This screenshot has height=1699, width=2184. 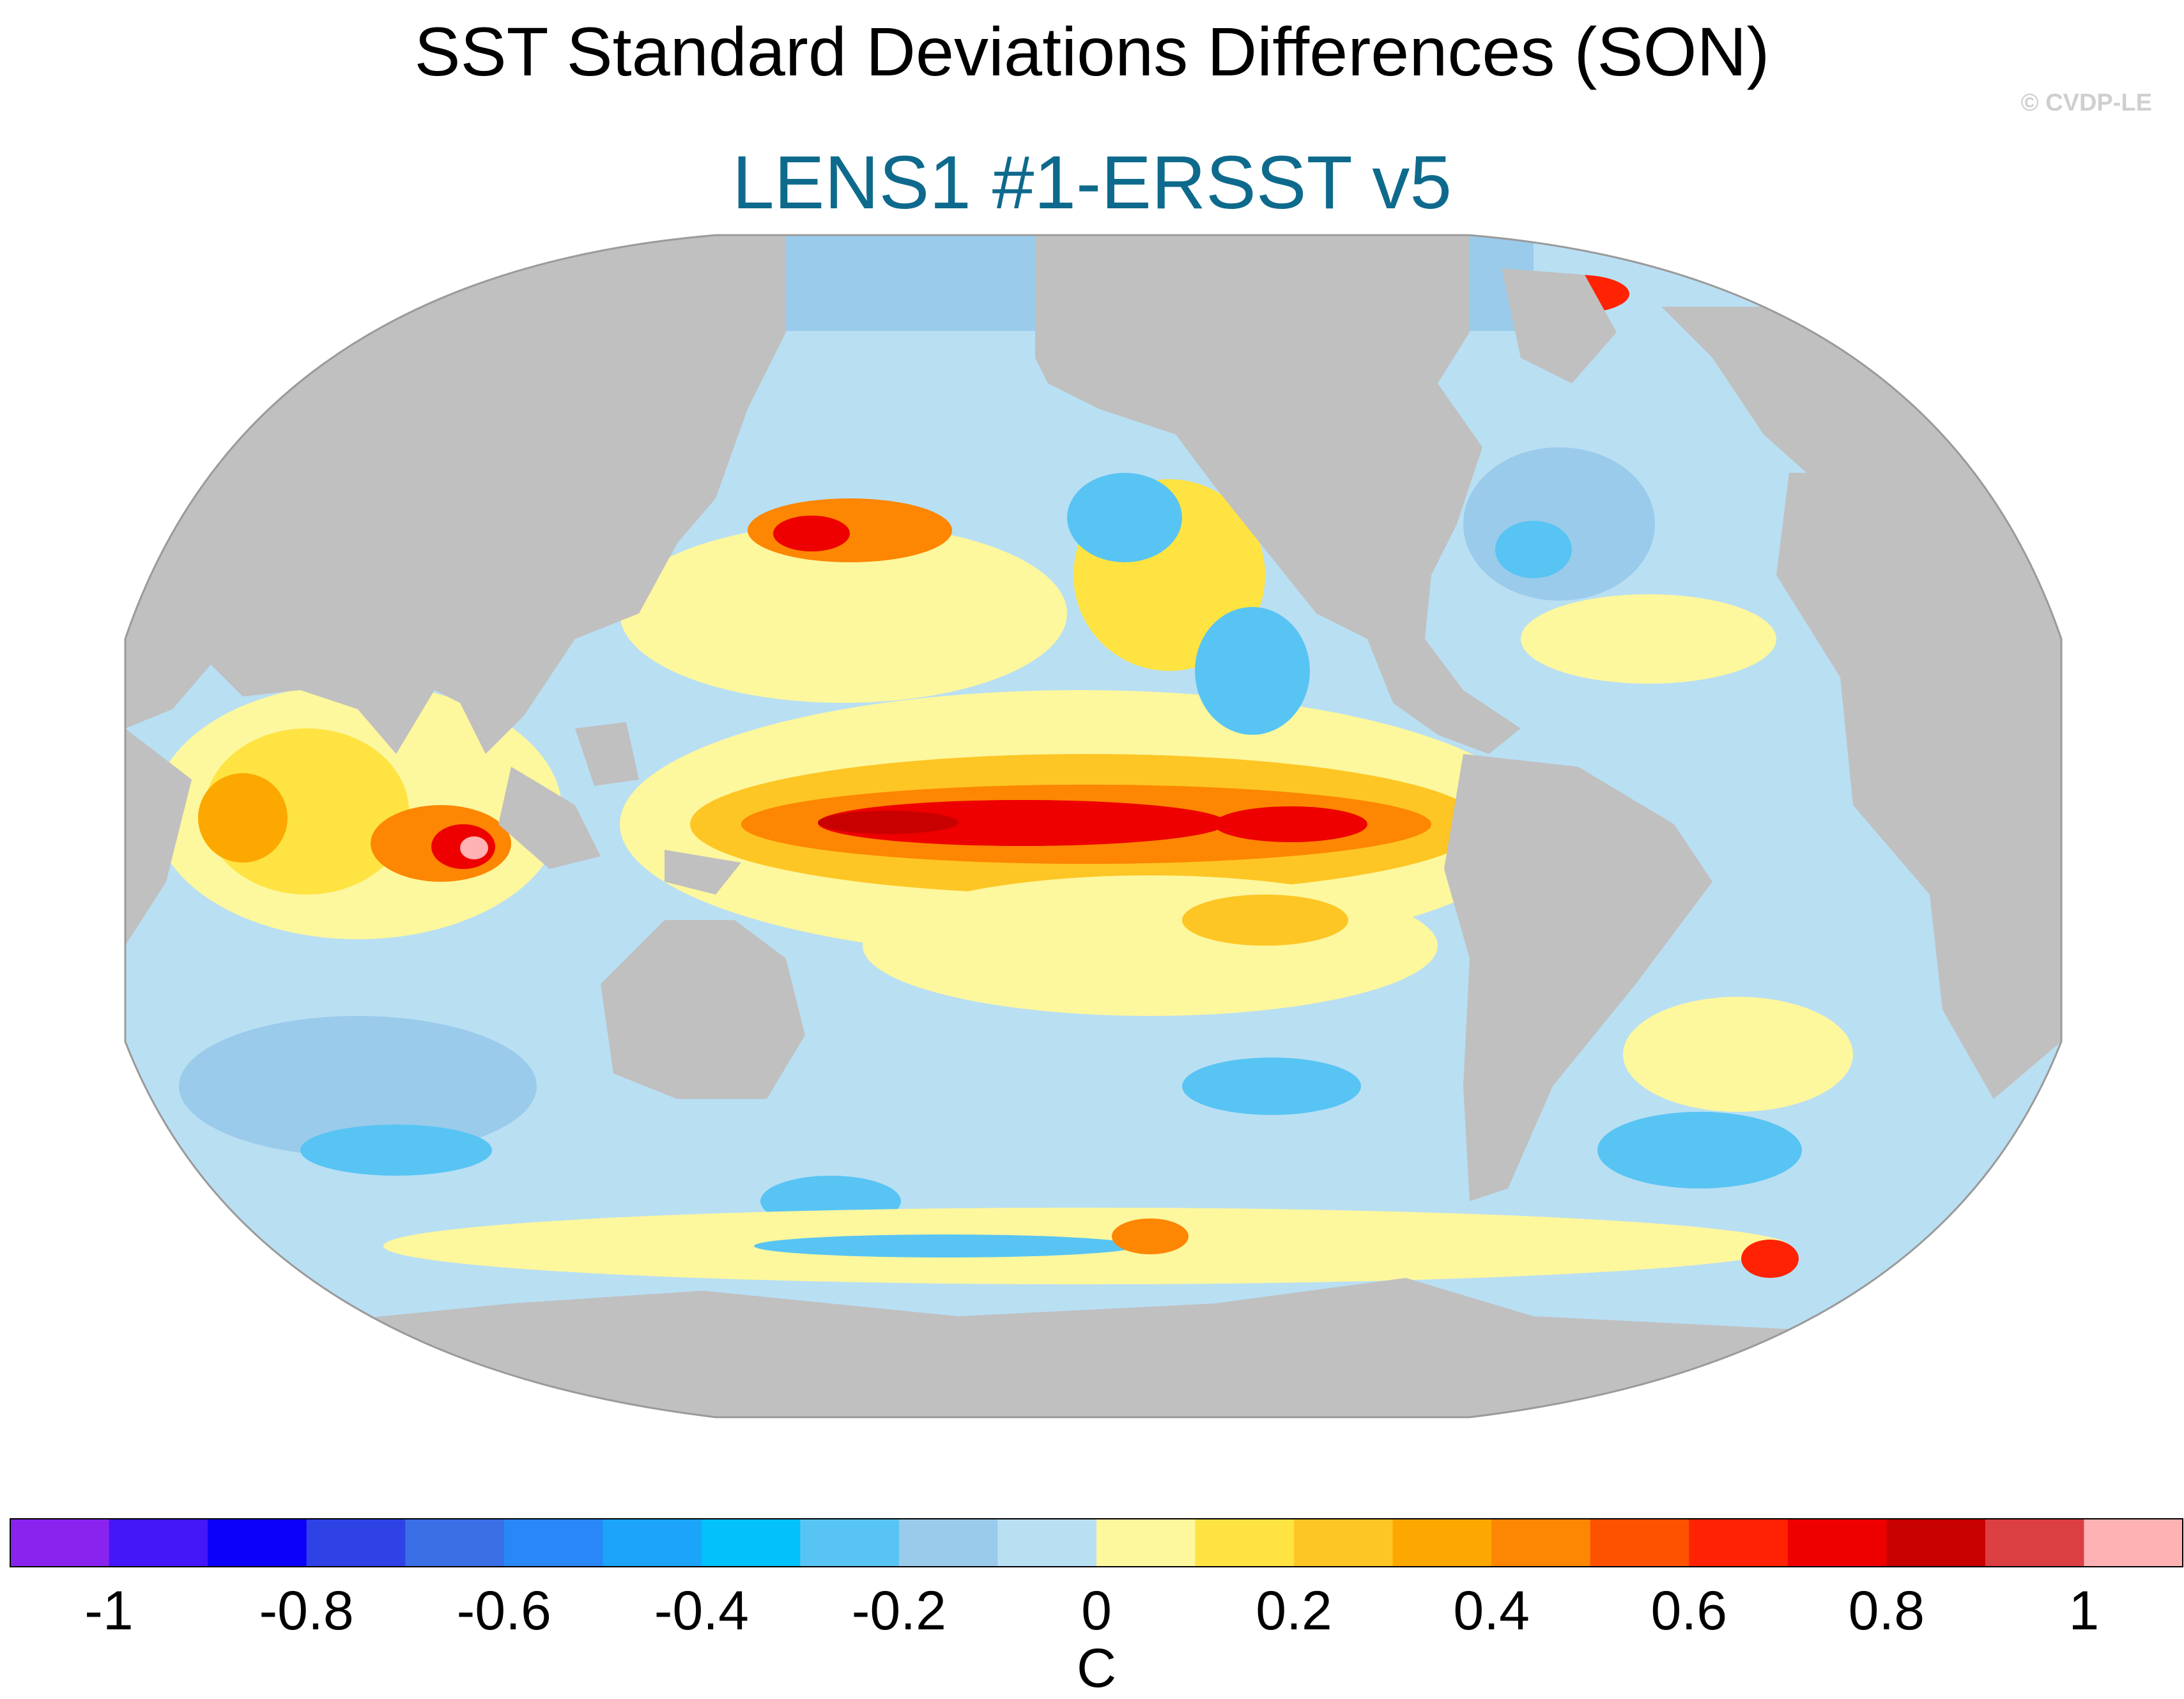 What do you see at coordinates (474, 848) in the screenshot?
I see `anomaly-sumatra-peak` at bounding box center [474, 848].